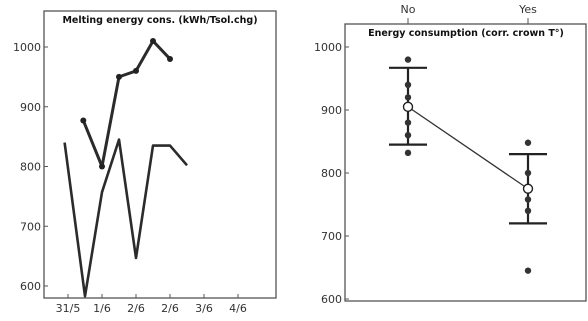 The image size is (588, 321). I want to click on mean-connector-line, so click(468, 148).